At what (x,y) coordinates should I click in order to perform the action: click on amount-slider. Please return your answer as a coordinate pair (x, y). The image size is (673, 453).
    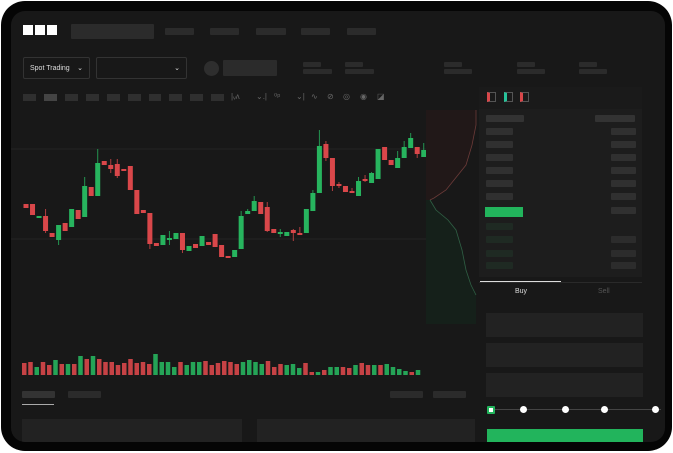
    Looking at the image, I should click on (576, 409).